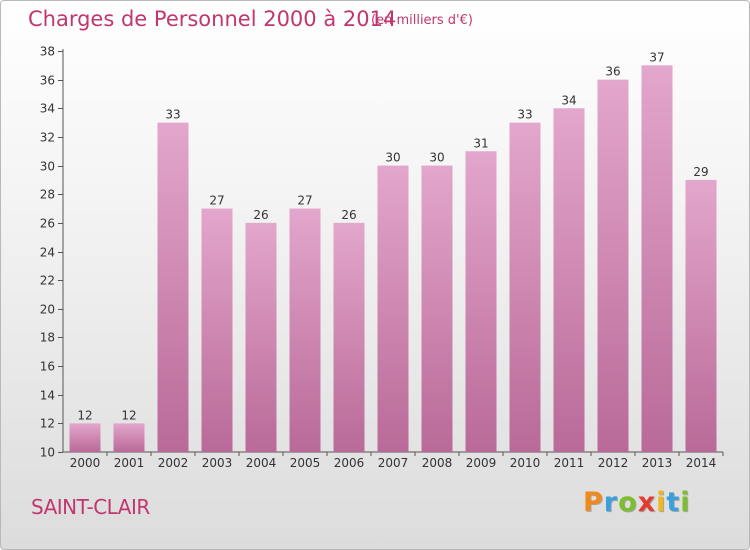  What do you see at coordinates (524, 115) in the screenshot?
I see `value-label-2010: 33` at bounding box center [524, 115].